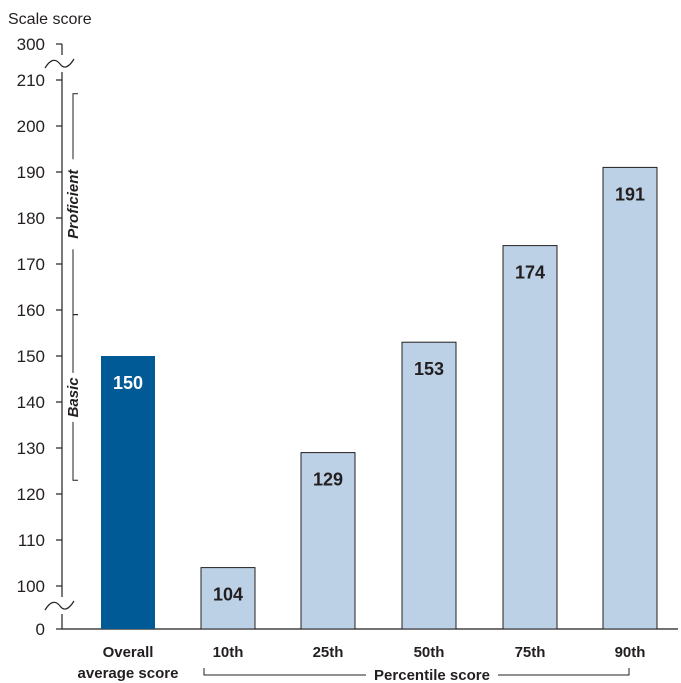 This screenshot has height=683, width=681. I want to click on bar-25th, so click(328, 541).